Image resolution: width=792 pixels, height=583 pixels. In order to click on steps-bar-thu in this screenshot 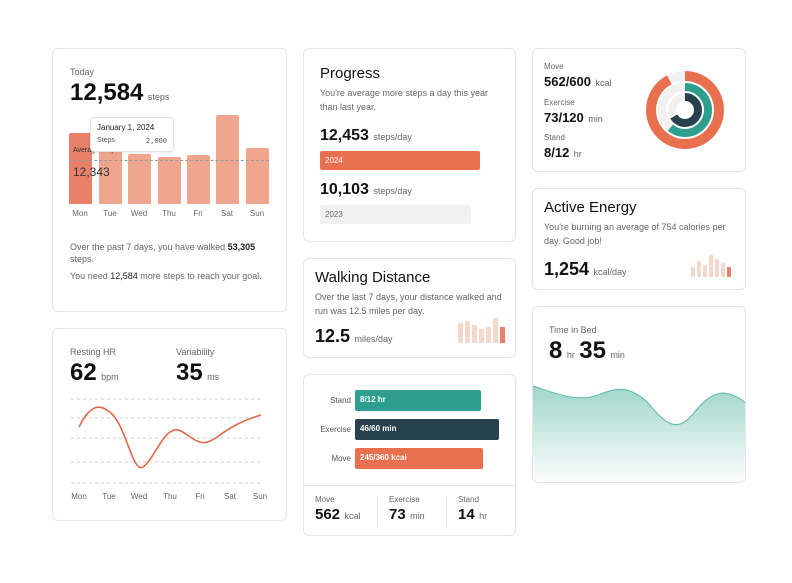, I will do `click(169, 180)`.